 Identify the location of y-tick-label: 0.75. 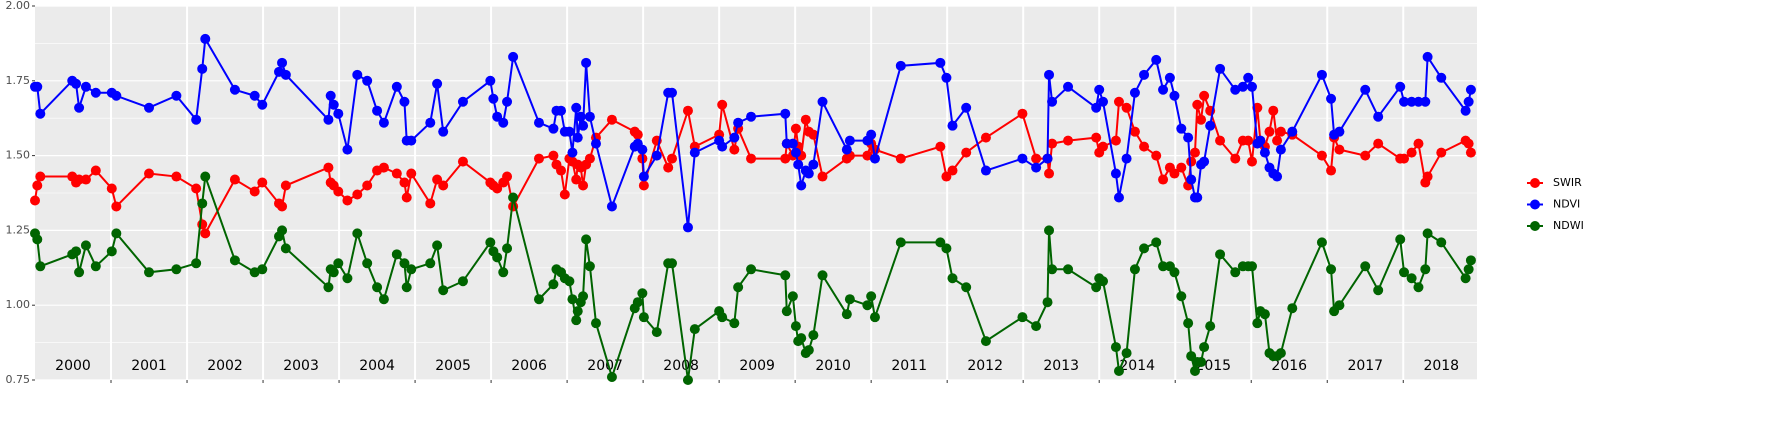
(18, 379).